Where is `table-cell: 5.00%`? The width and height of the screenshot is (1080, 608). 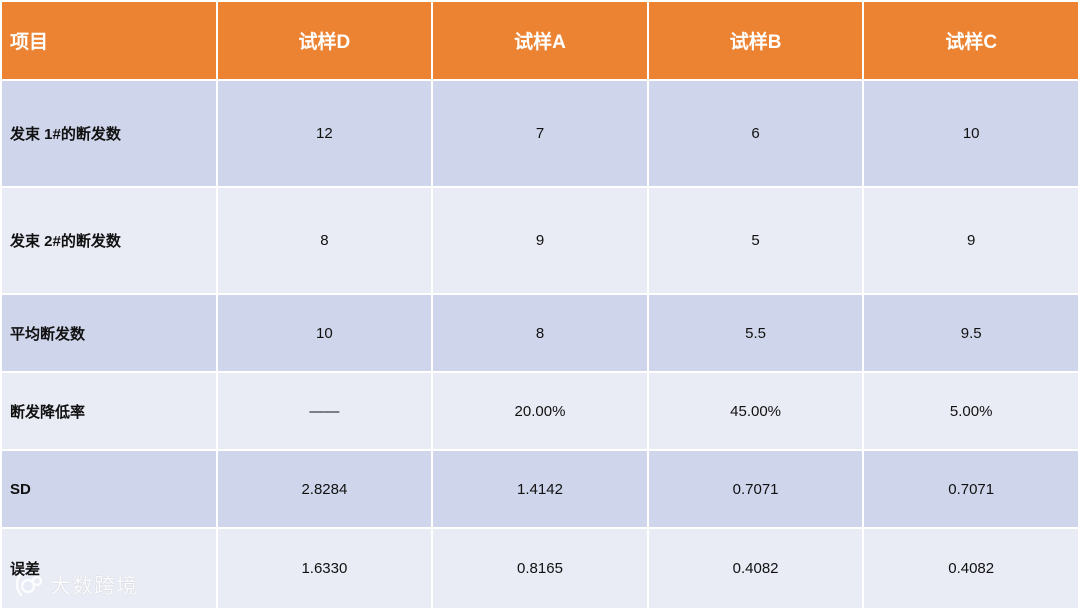 table-cell: 5.00% is located at coordinates (971, 411).